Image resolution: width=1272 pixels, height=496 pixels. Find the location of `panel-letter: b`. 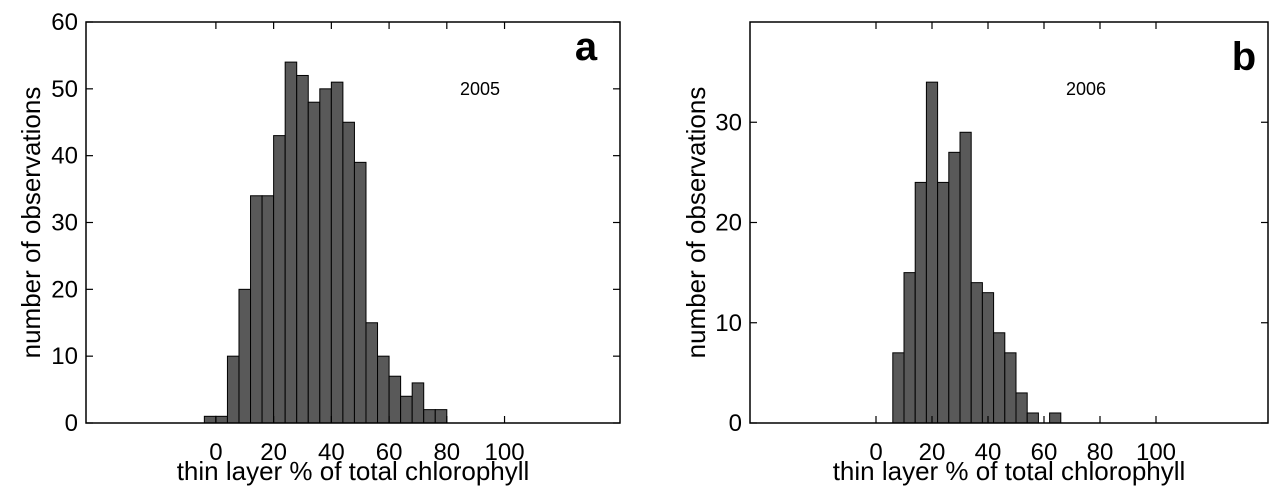

panel-letter: b is located at coordinates (1244, 57).